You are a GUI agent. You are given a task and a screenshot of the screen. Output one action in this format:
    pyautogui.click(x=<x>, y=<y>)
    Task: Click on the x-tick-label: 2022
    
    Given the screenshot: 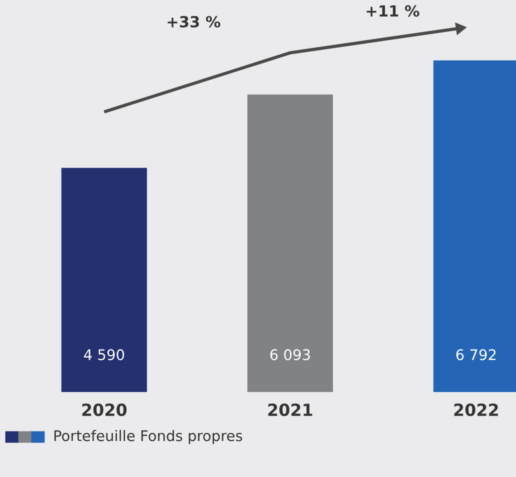 What is the action you would take?
    pyautogui.click(x=476, y=410)
    